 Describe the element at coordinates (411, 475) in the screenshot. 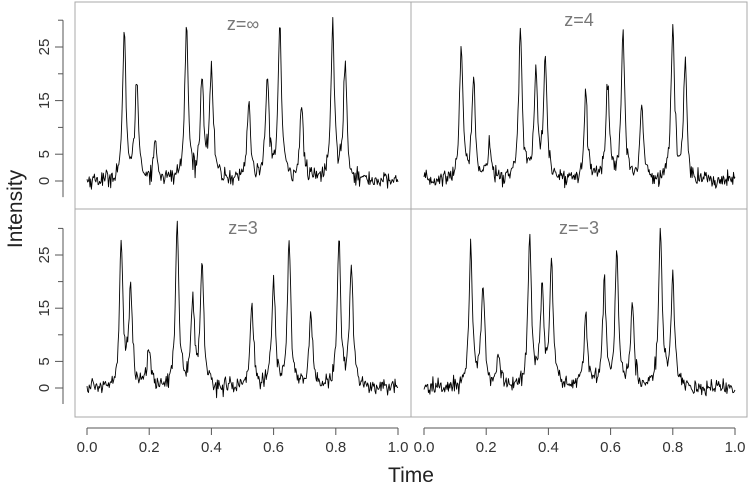

I see `x-axis-title: Time` at that location.